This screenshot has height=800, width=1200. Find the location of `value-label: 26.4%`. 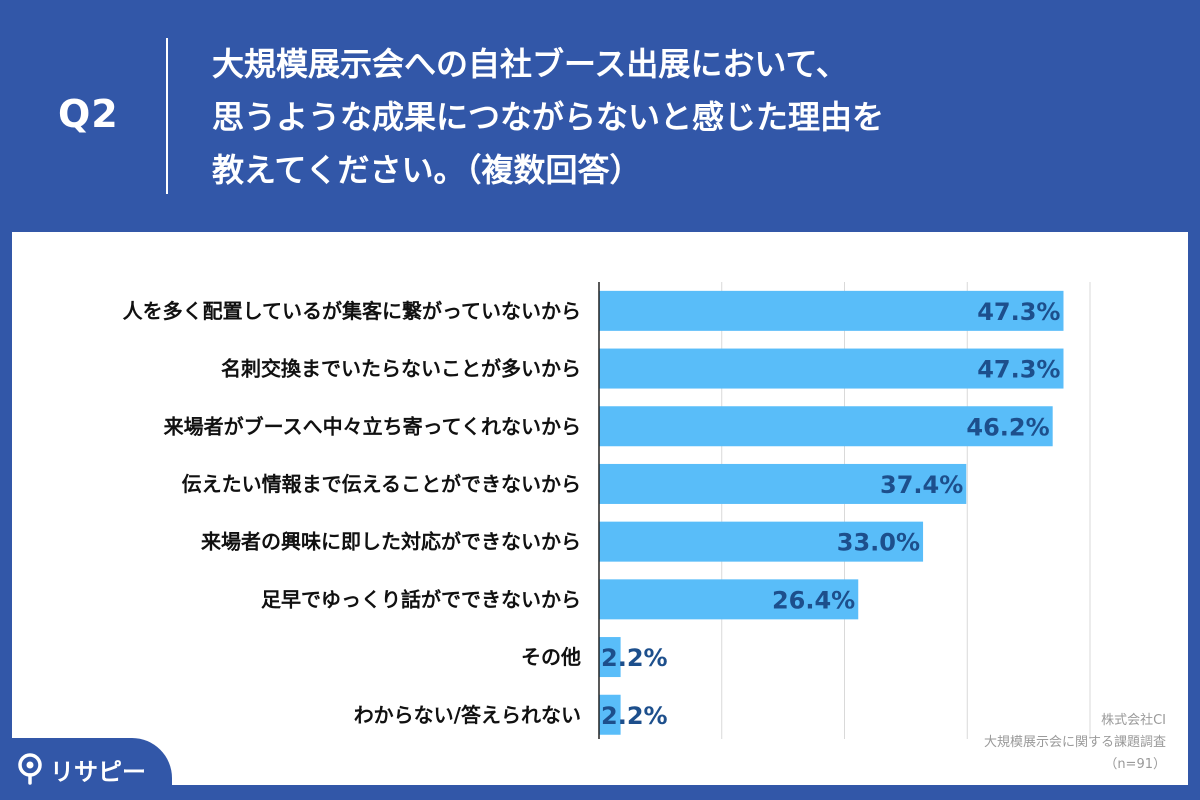

value-label: 26.4% is located at coordinates (813, 600).